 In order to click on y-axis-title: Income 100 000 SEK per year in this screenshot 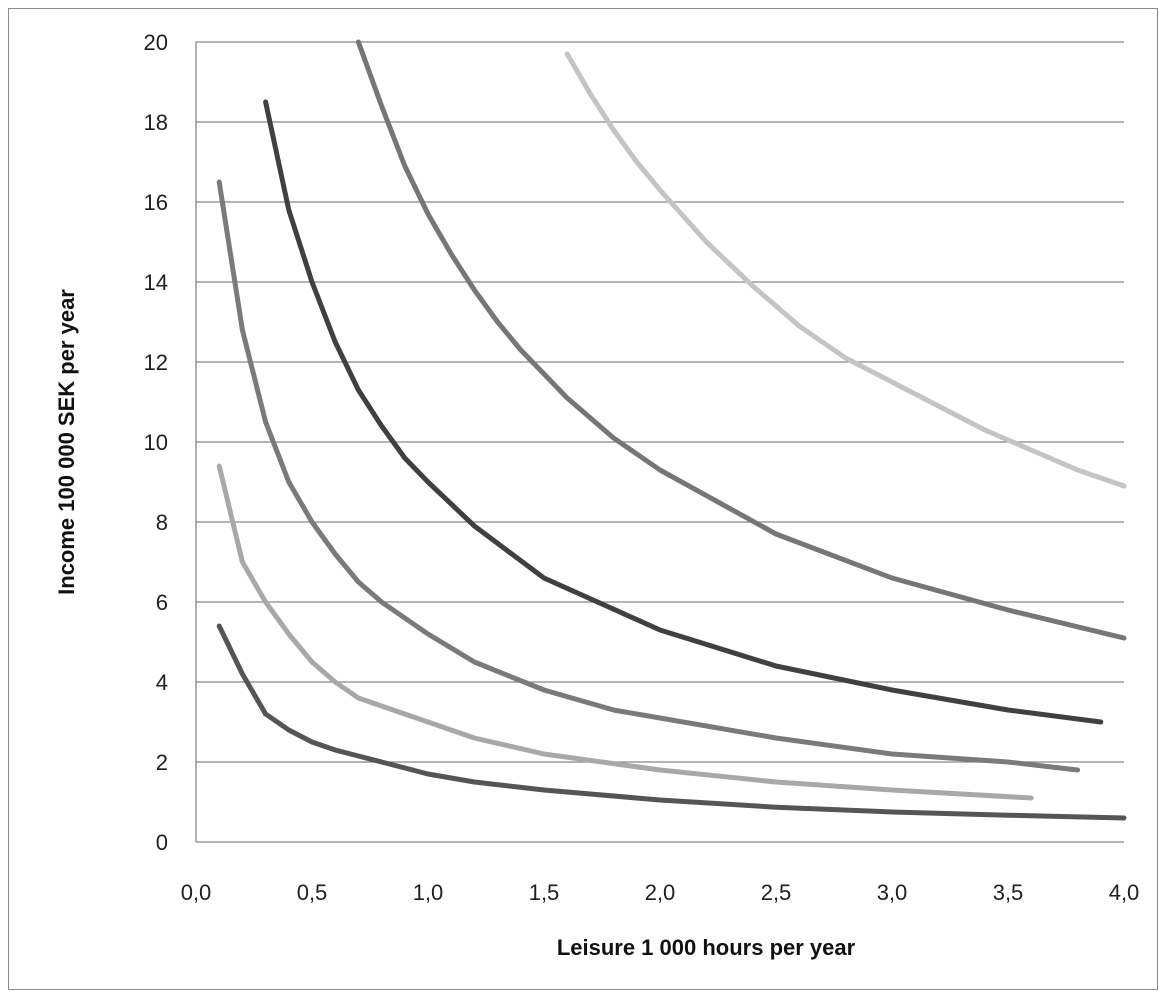, I will do `click(66, 442)`.